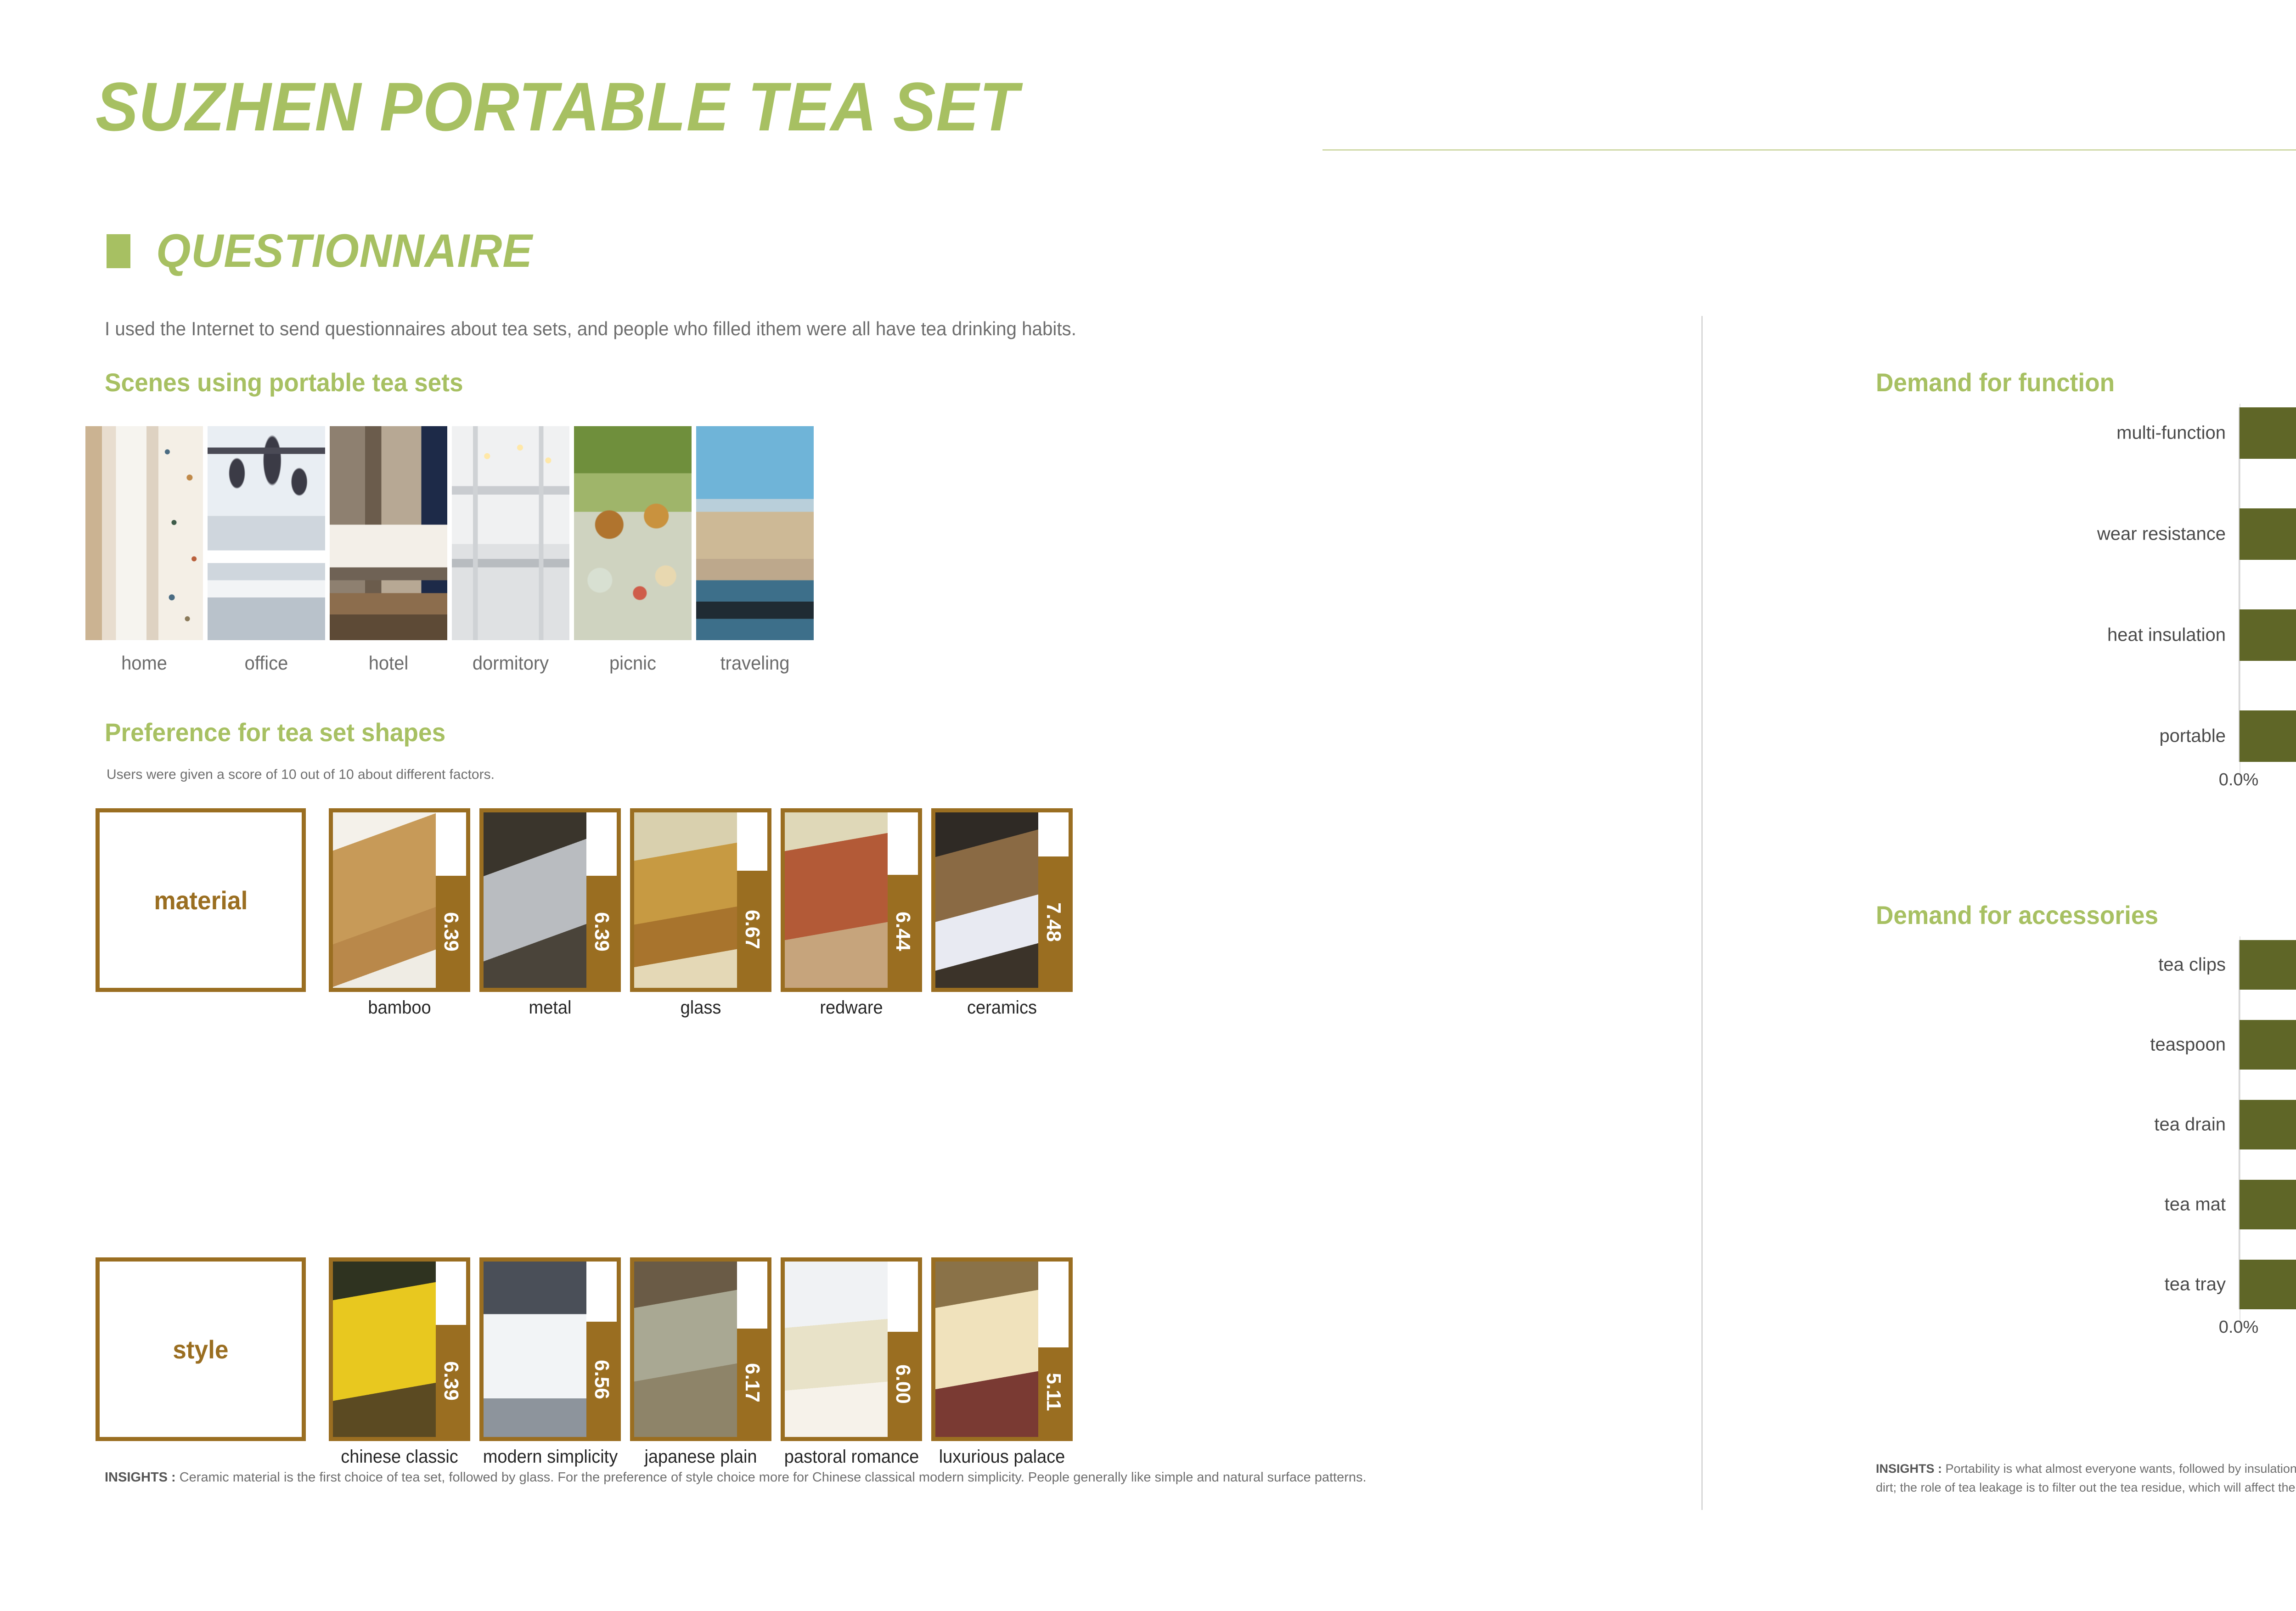 The width and height of the screenshot is (2296, 1611). Describe the element at coordinates (755, 663) in the screenshot. I see `scene-caption: traveling` at that location.